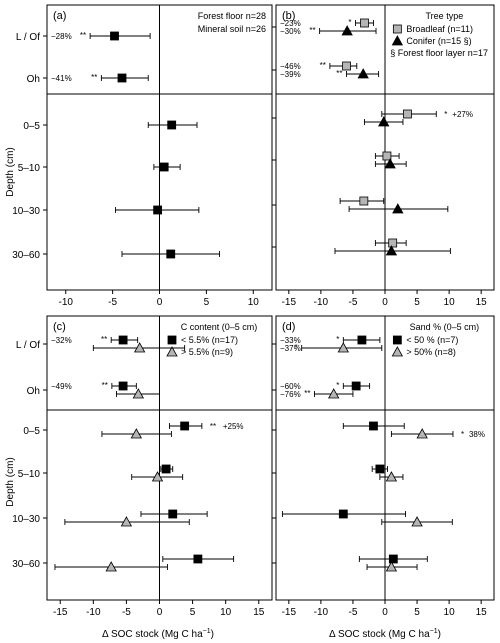 The image size is (500, 643). Describe the element at coordinates (288, 327) in the screenshot. I see `panel-letter: (d)` at that location.